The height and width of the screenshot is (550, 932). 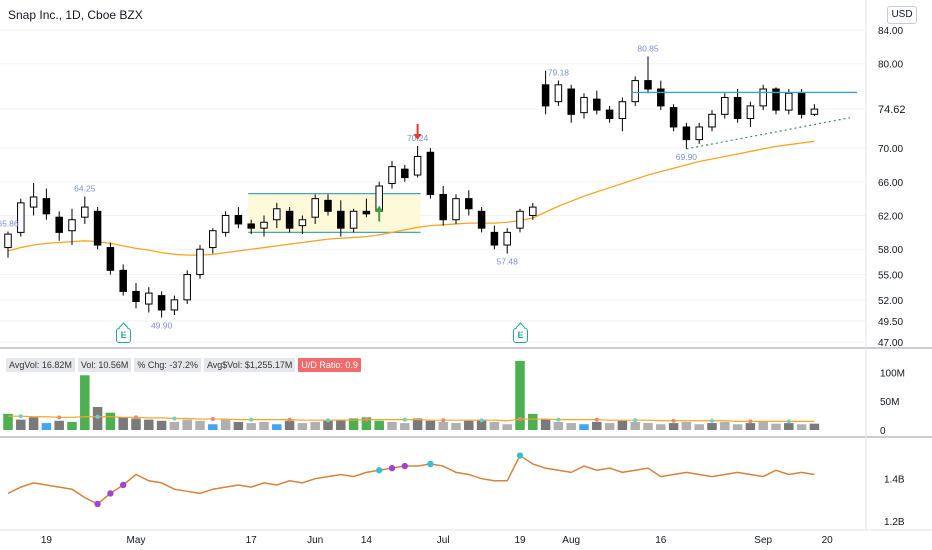 What do you see at coordinates (894, 522) in the screenshot?
I see `rs-tick-label: 1.2B` at bounding box center [894, 522].